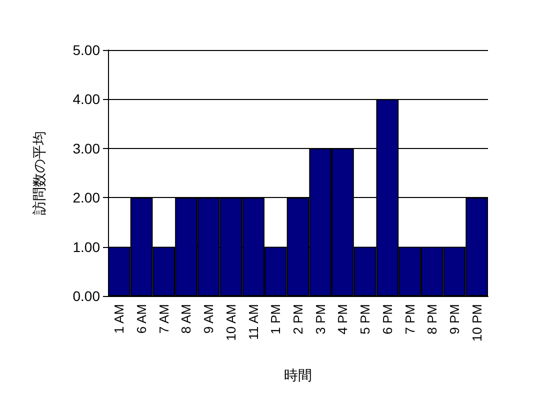 This screenshot has height=398, width=548. What do you see at coordinates (86, 246) in the screenshot?
I see `y-tick-label: 1.00` at bounding box center [86, 246].